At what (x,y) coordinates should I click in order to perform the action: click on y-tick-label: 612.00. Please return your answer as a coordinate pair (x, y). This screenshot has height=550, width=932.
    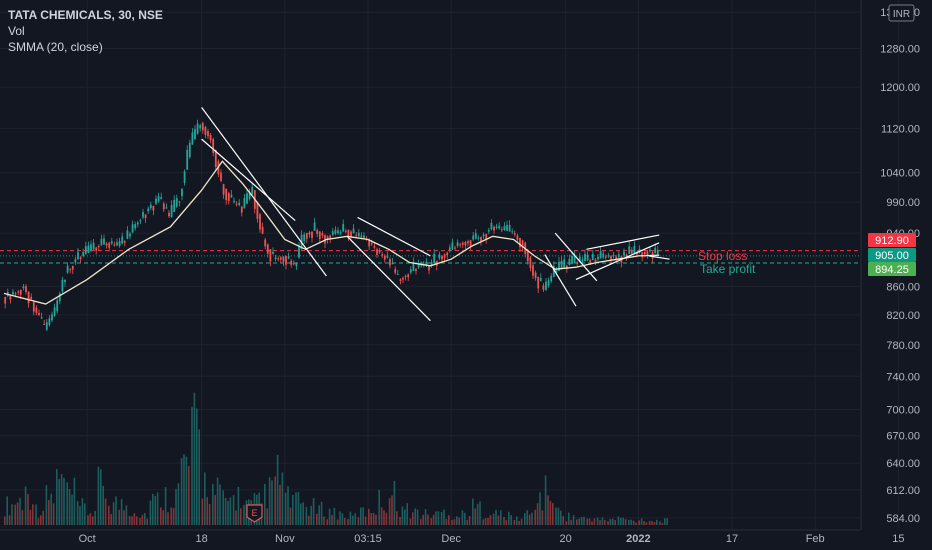
    Looking at the image, I should click on (903, 491).